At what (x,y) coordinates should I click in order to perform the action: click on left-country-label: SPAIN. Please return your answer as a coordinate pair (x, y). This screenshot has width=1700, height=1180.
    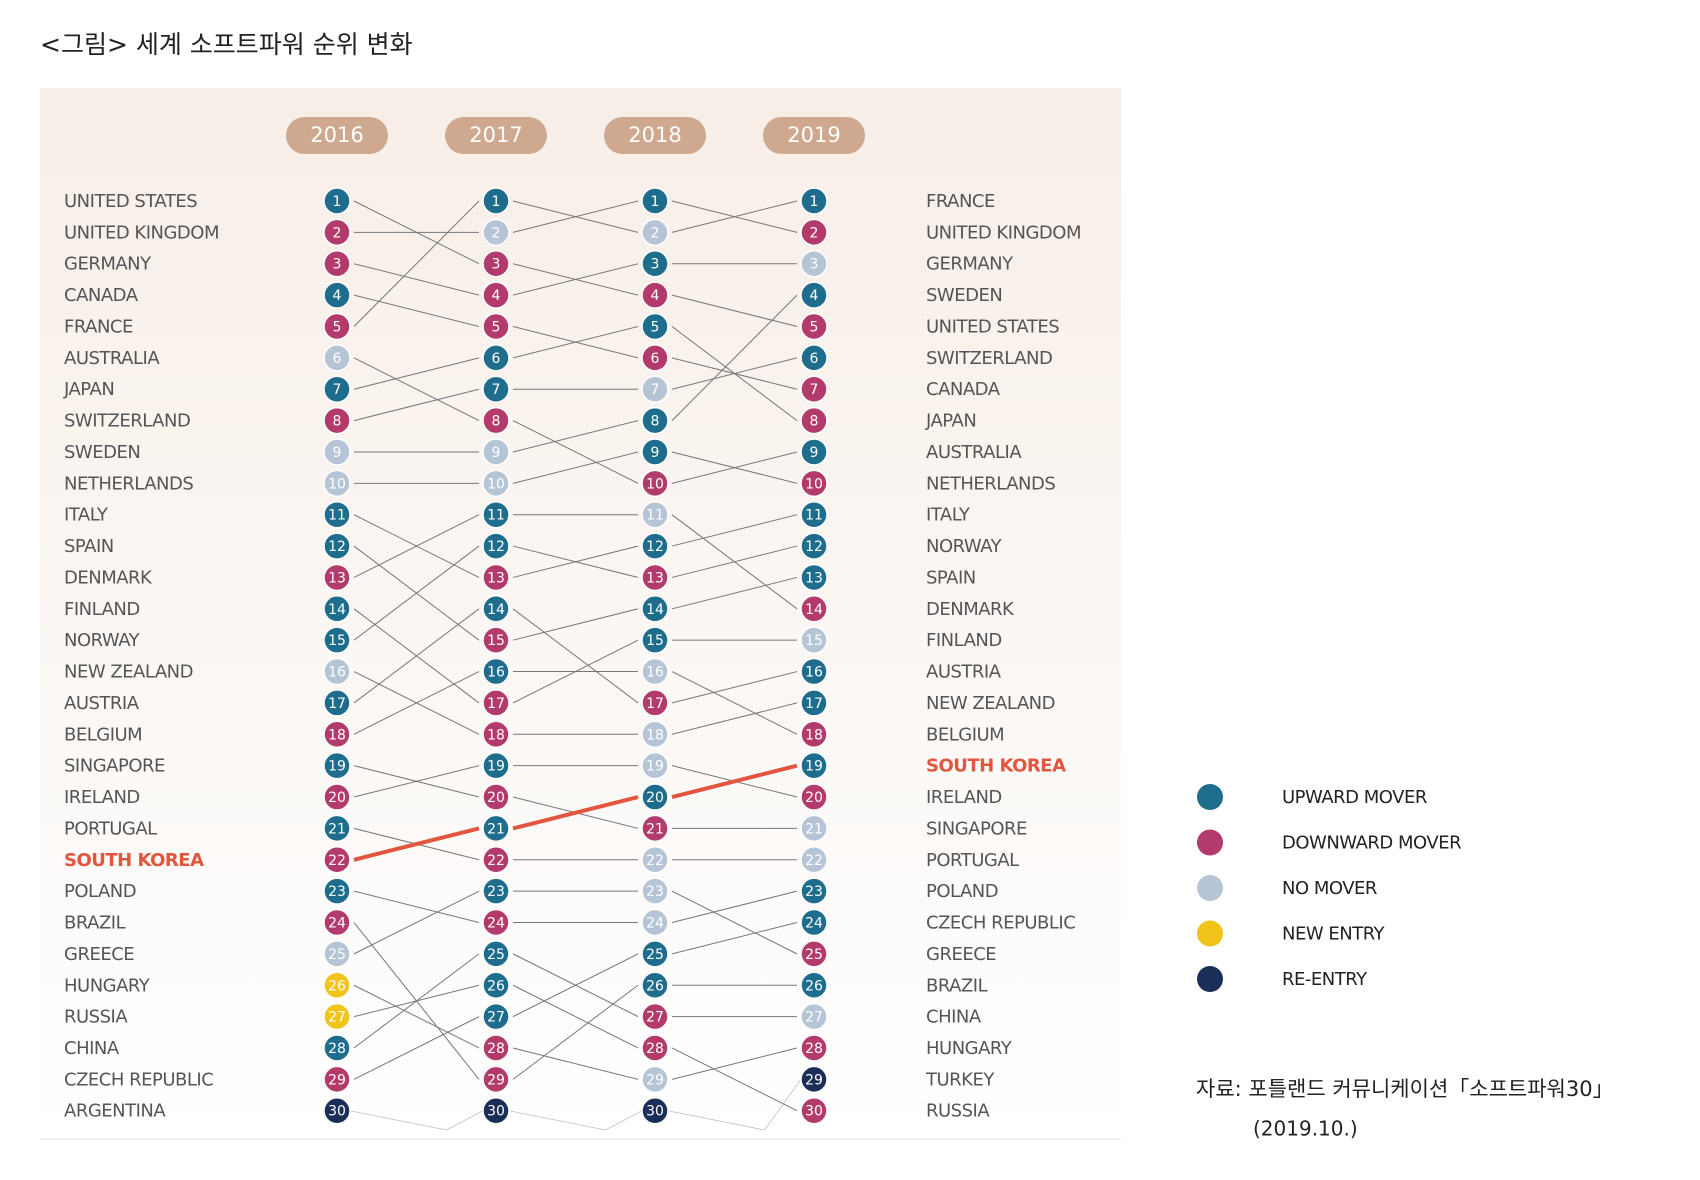
    Looking at the image, I should click on (89, 546).